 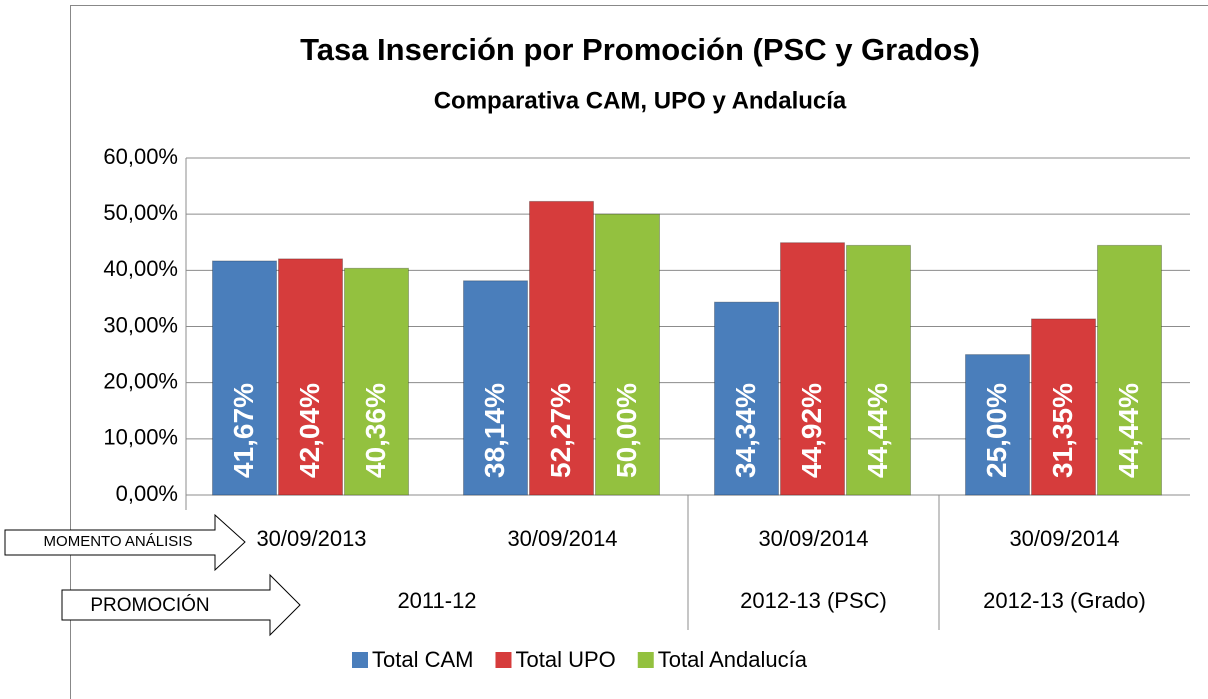 I want to click on value-label: 41,67%, so click(x=243, y=430).